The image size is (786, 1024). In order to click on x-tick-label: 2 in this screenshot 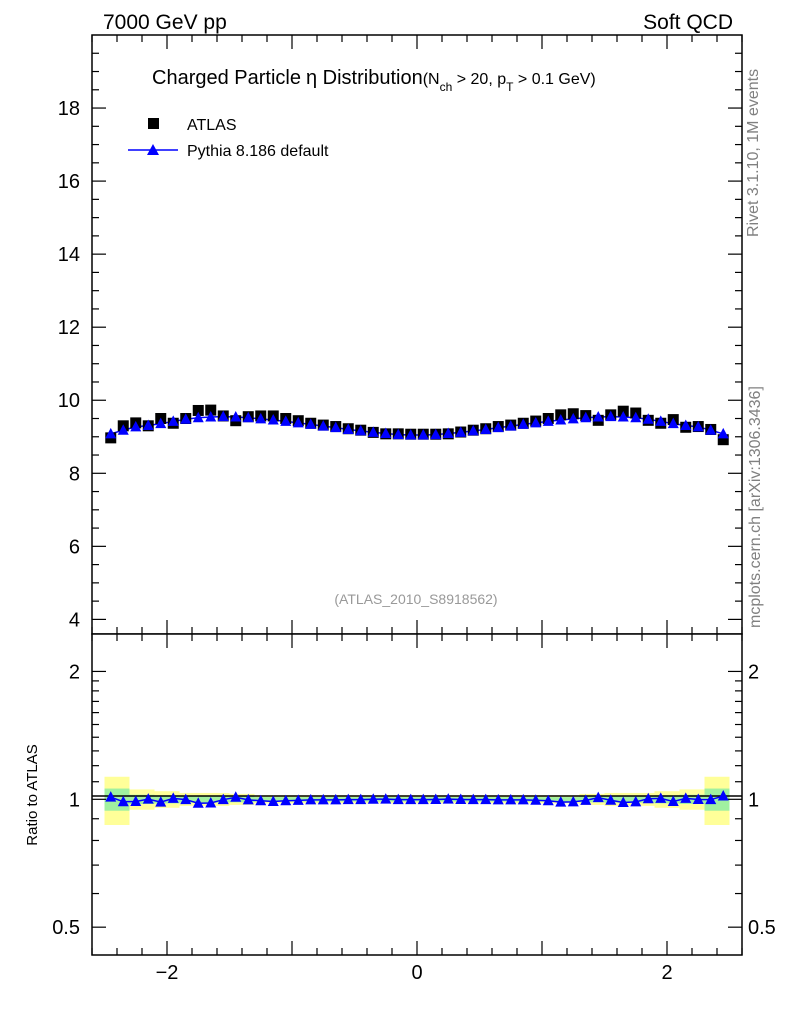, I will do `click(666, 973)`.